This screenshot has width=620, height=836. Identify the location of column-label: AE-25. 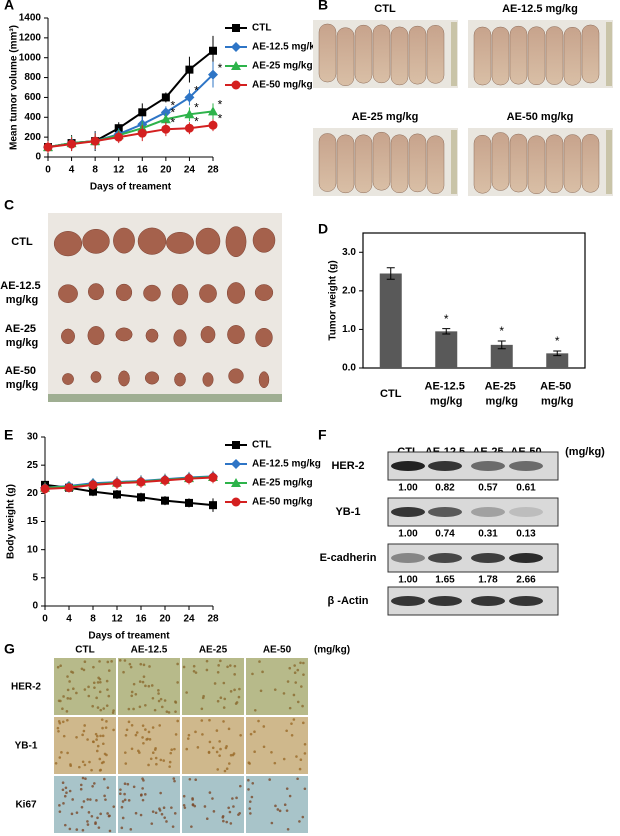
(213, 650).